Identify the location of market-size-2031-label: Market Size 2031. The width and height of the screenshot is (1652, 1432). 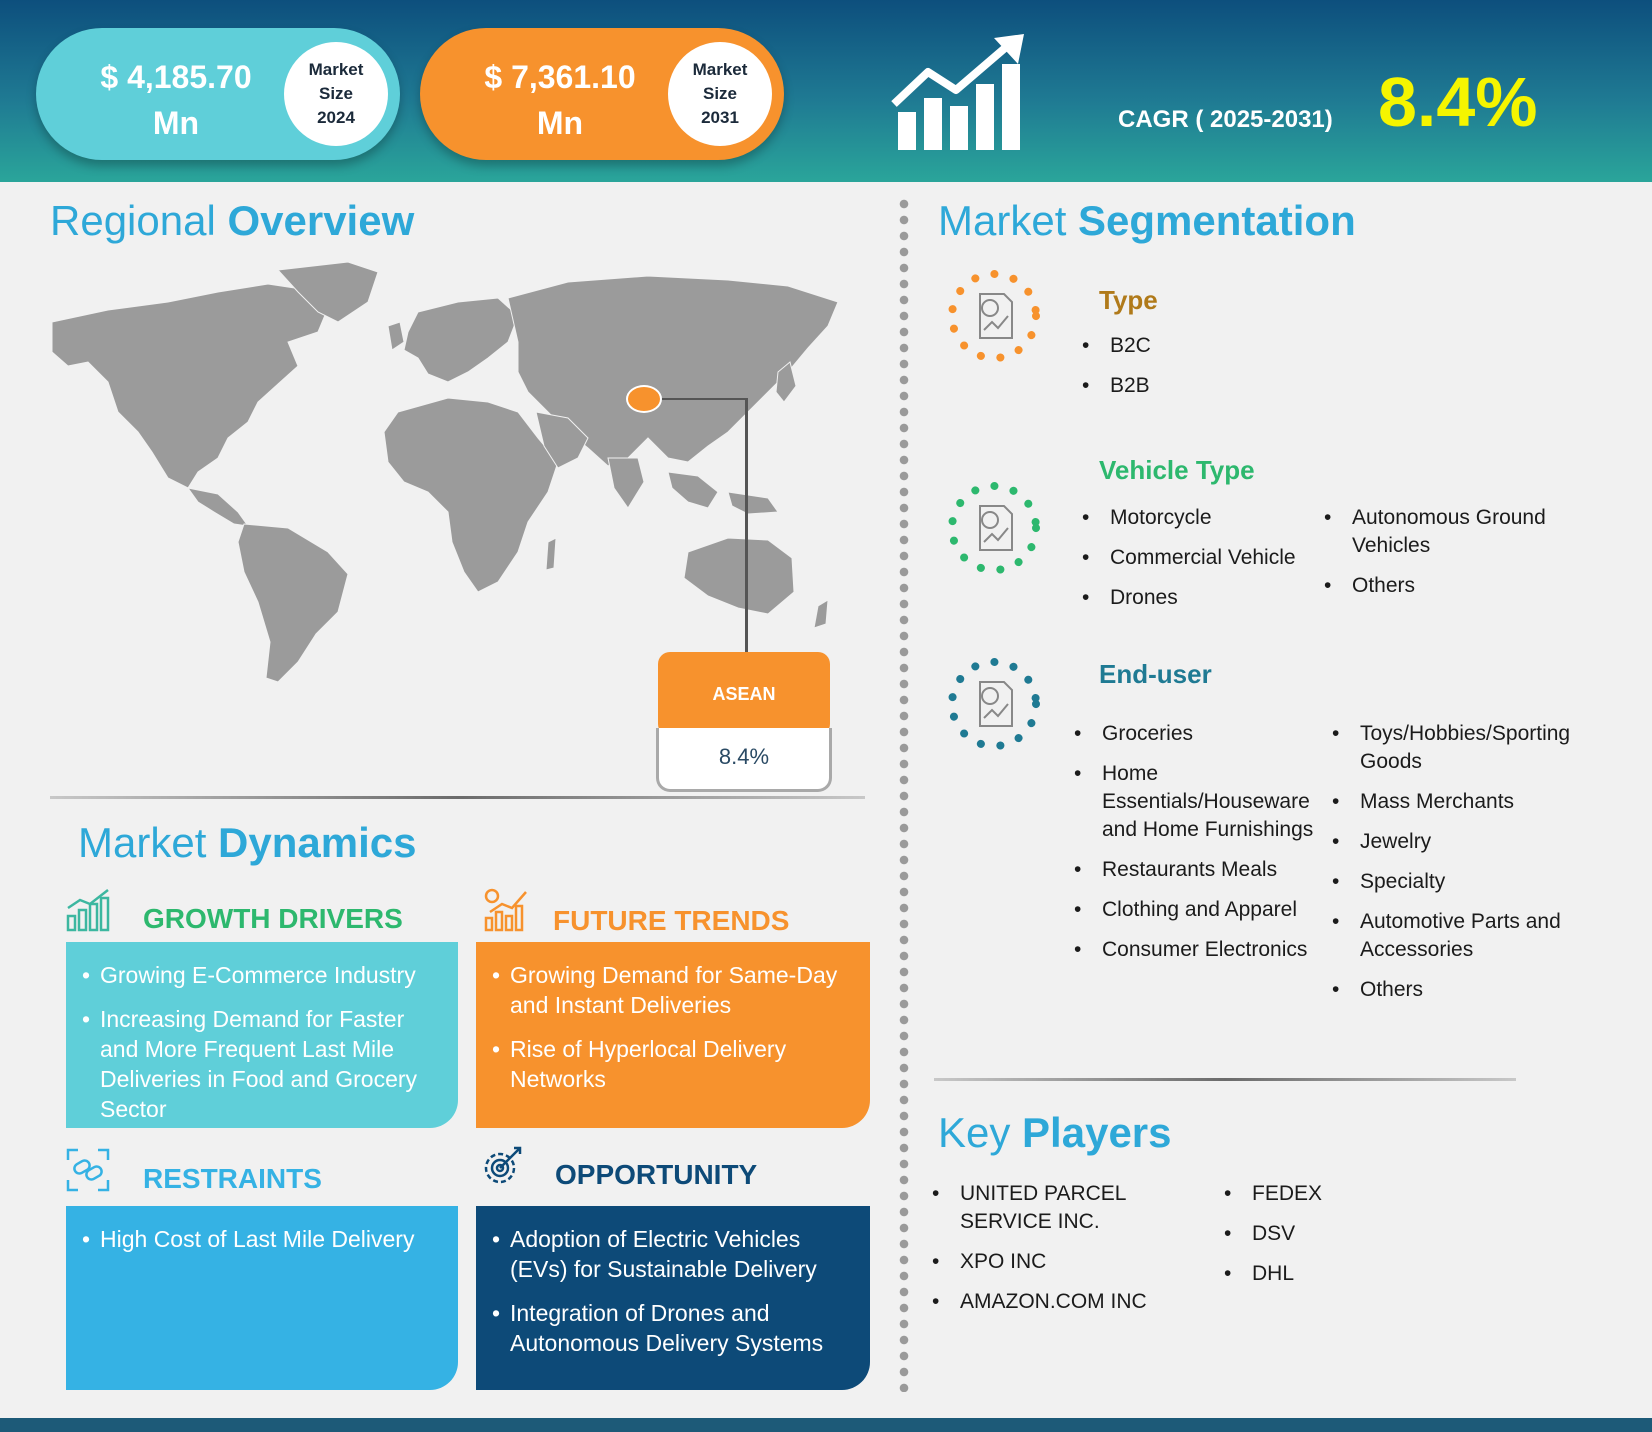
(720, 94).